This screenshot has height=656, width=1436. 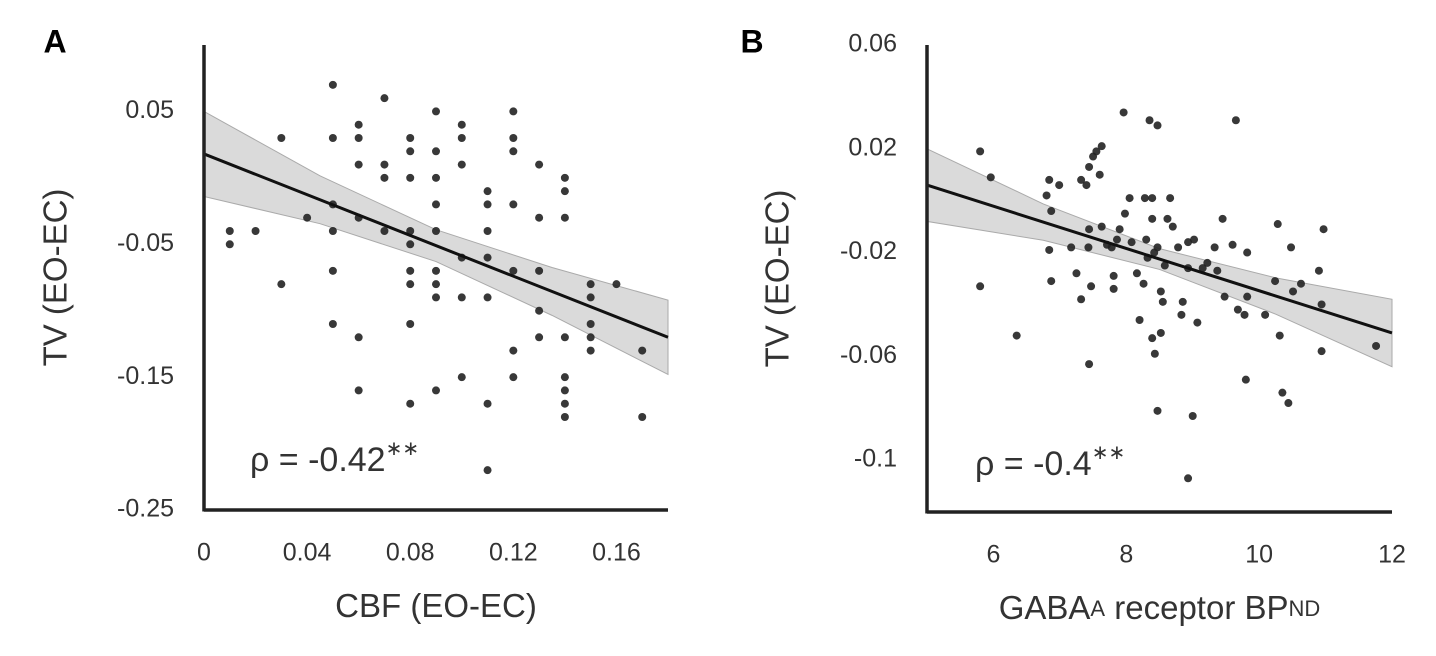 I want to click on y-tick-label: -0.06, so click(x=868, y=355).